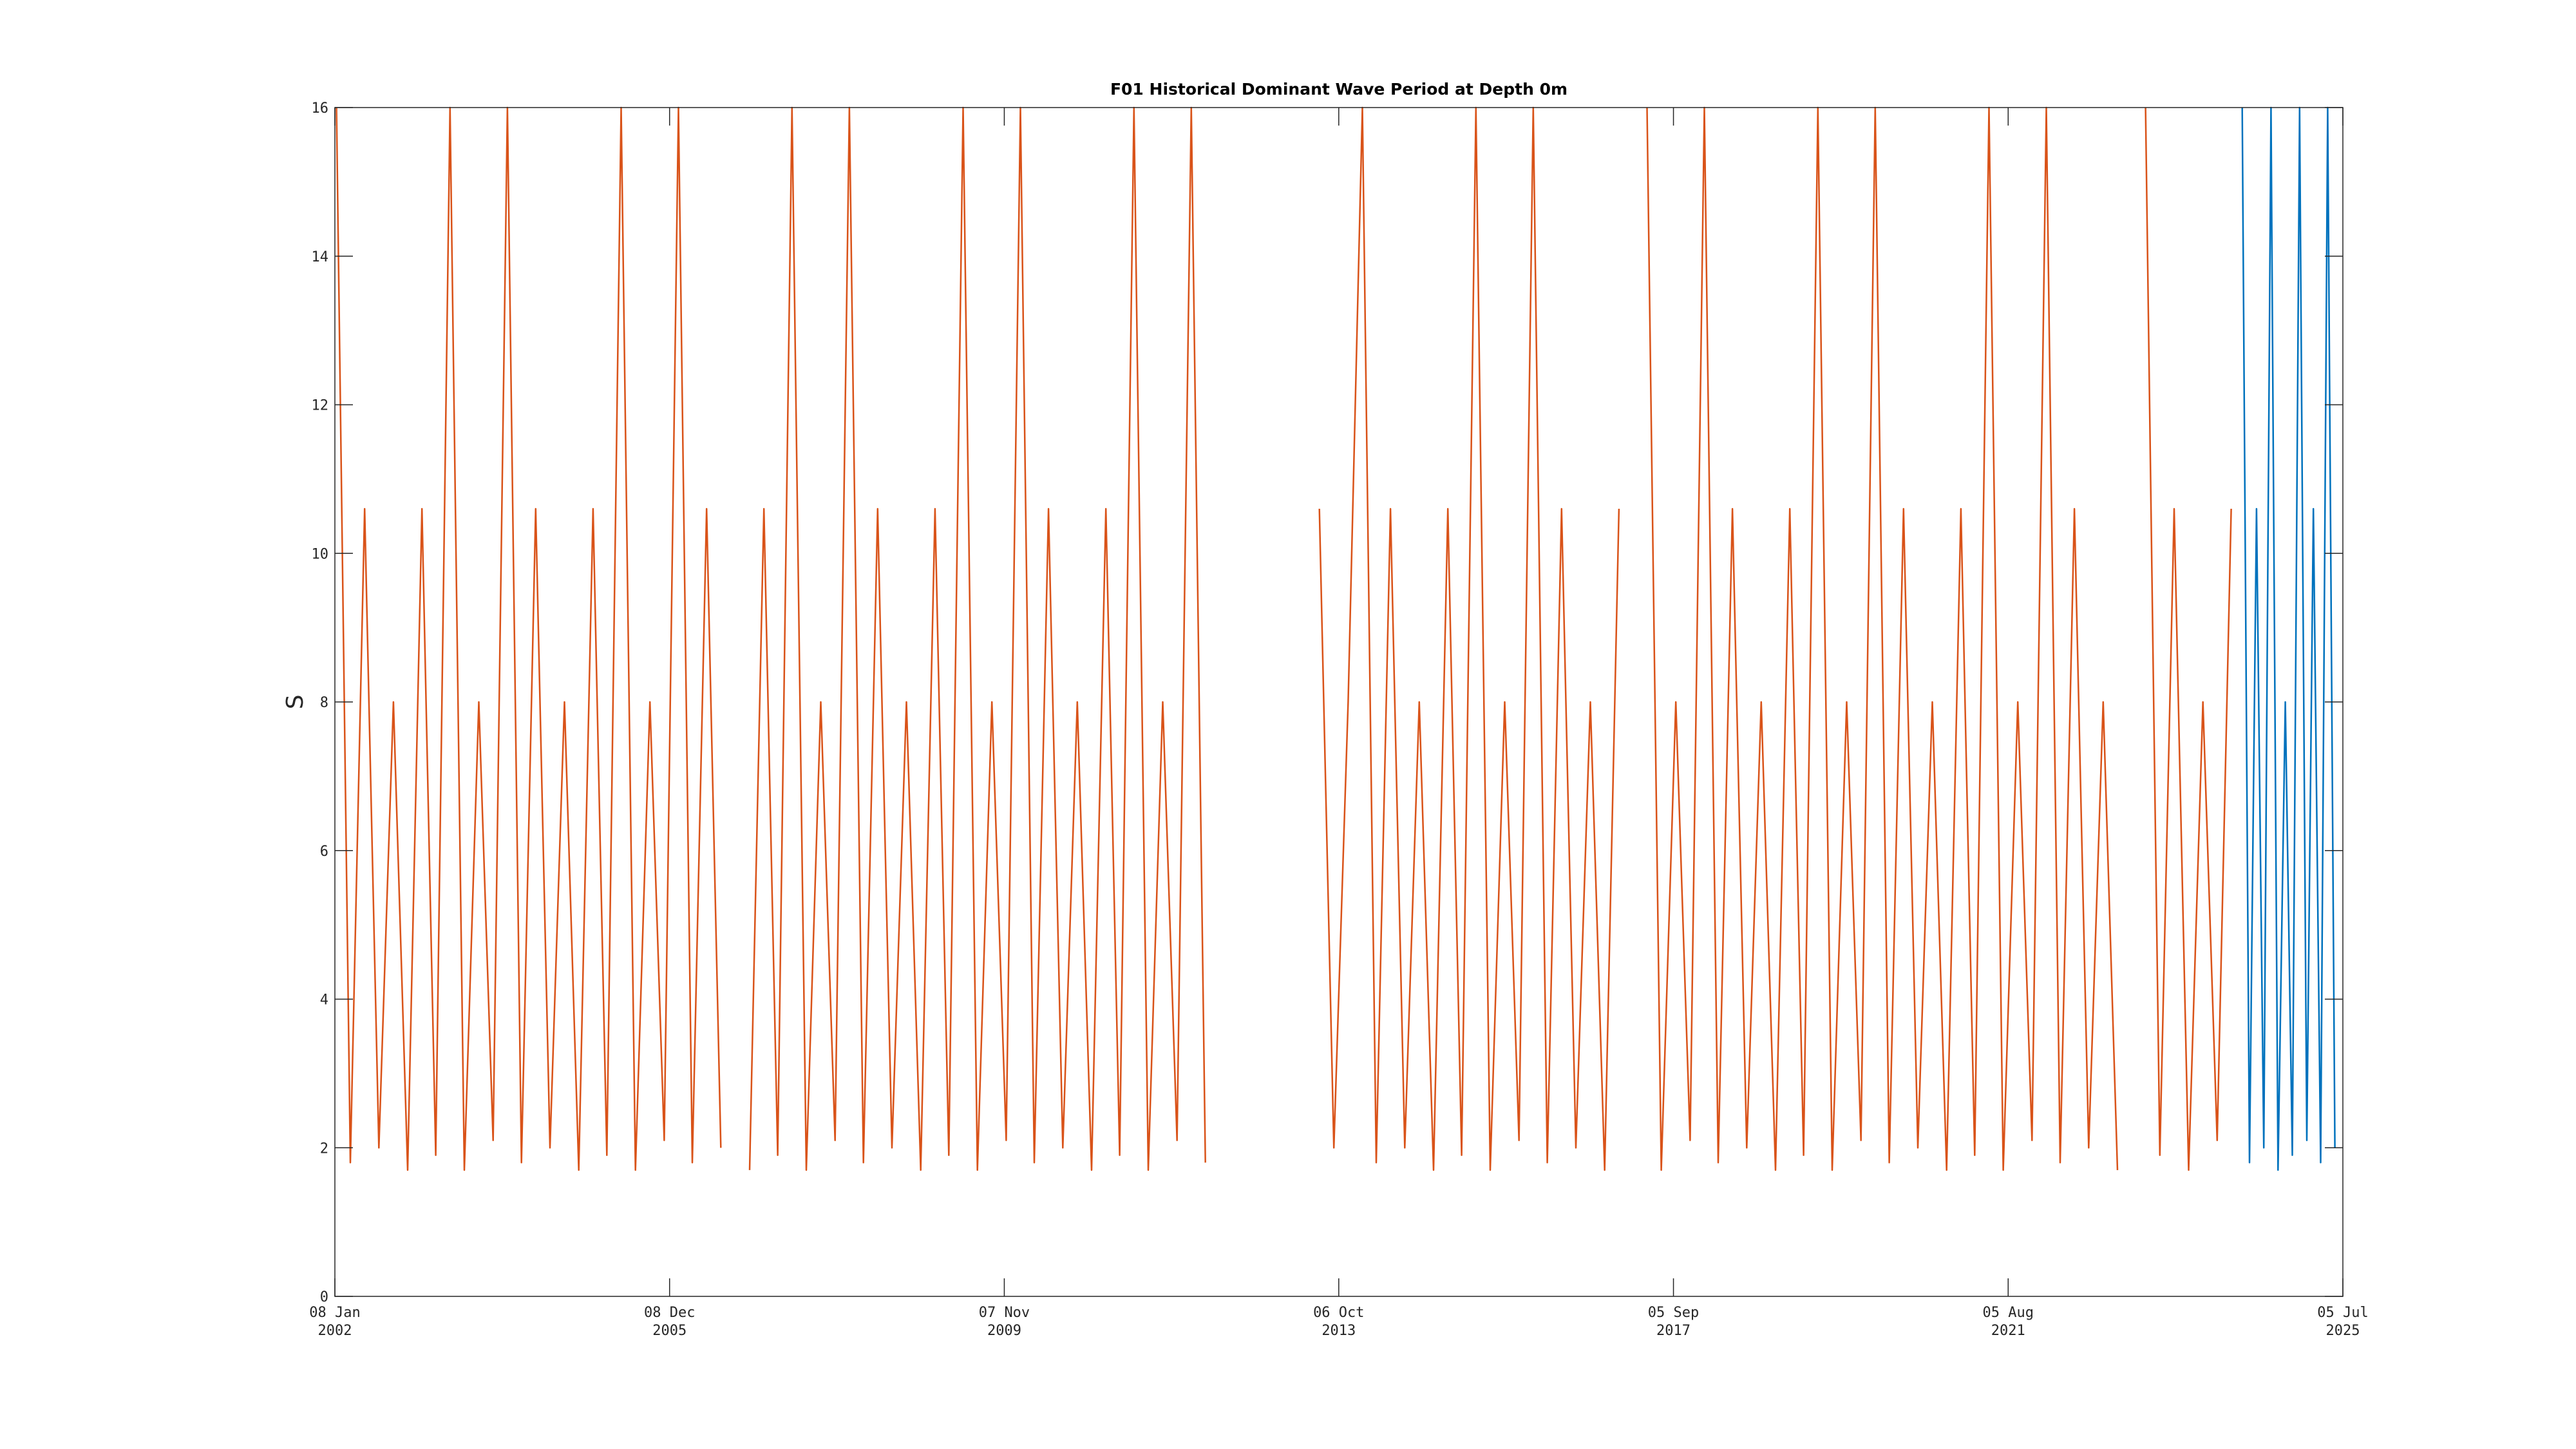  Describe the element at coordinates (324, 703) in the screenshot. I see `y-tick-label: 8` at that location.